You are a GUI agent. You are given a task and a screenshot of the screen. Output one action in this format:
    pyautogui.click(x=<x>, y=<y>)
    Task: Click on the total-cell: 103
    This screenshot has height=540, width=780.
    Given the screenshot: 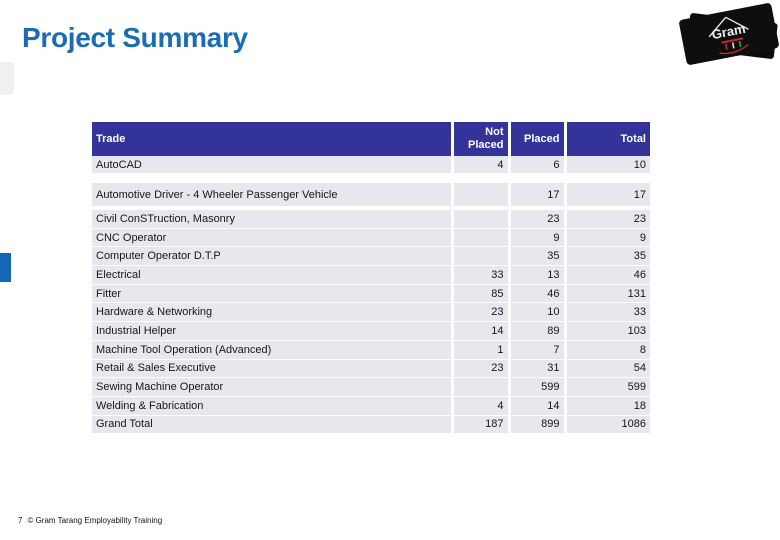 What is the action you would take?
    pyautogui.click(x=607, y=331)
    